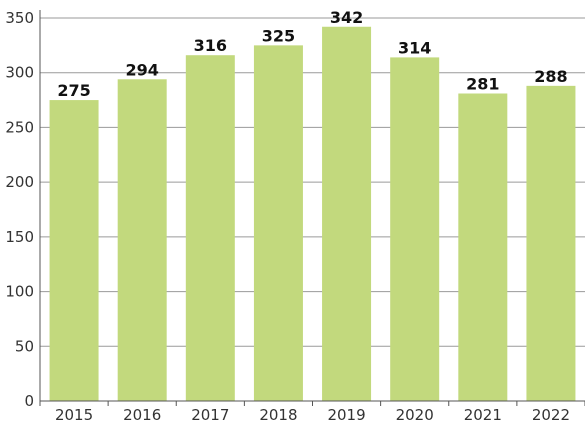 This screenshot has width=585, height=426. What do you see at coordinates (415, 229) in the screenshot?
I see `bar-2020` at bounding box center [415, 229].